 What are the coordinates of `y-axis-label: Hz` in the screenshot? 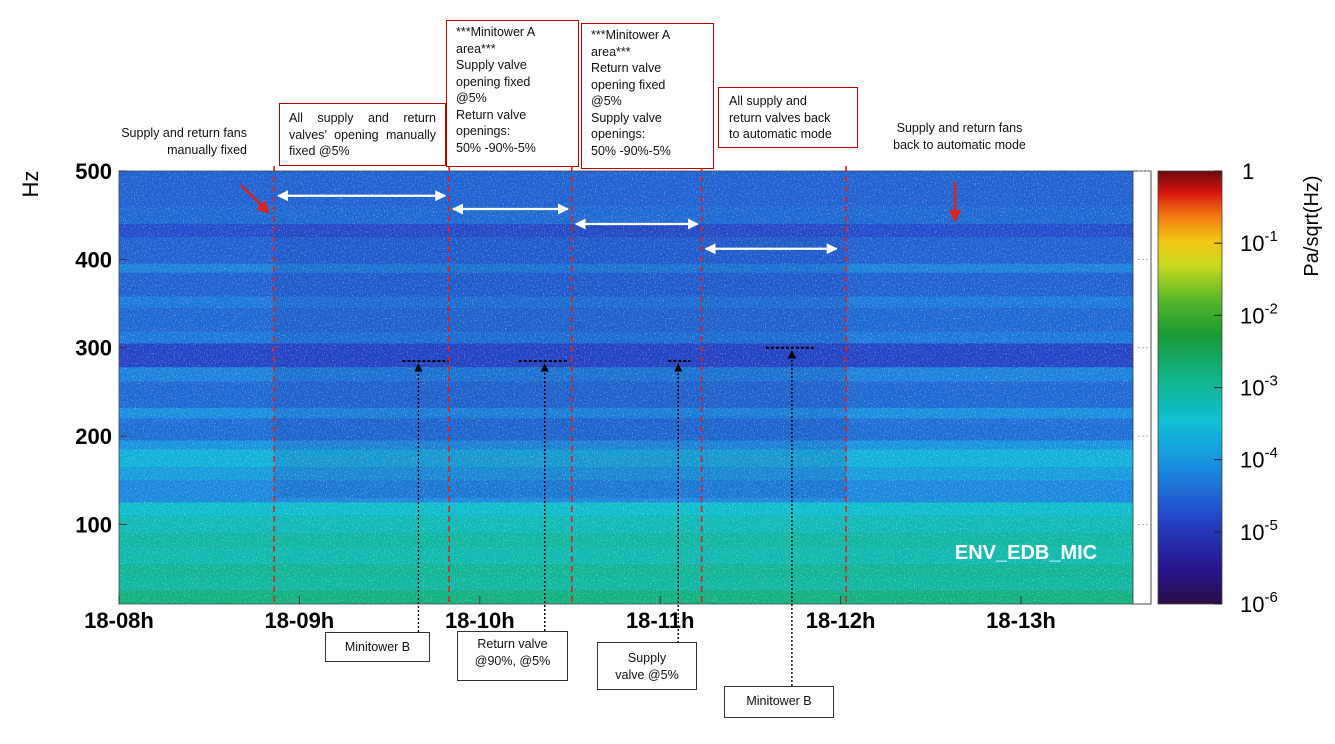 It's located at (30, 184).